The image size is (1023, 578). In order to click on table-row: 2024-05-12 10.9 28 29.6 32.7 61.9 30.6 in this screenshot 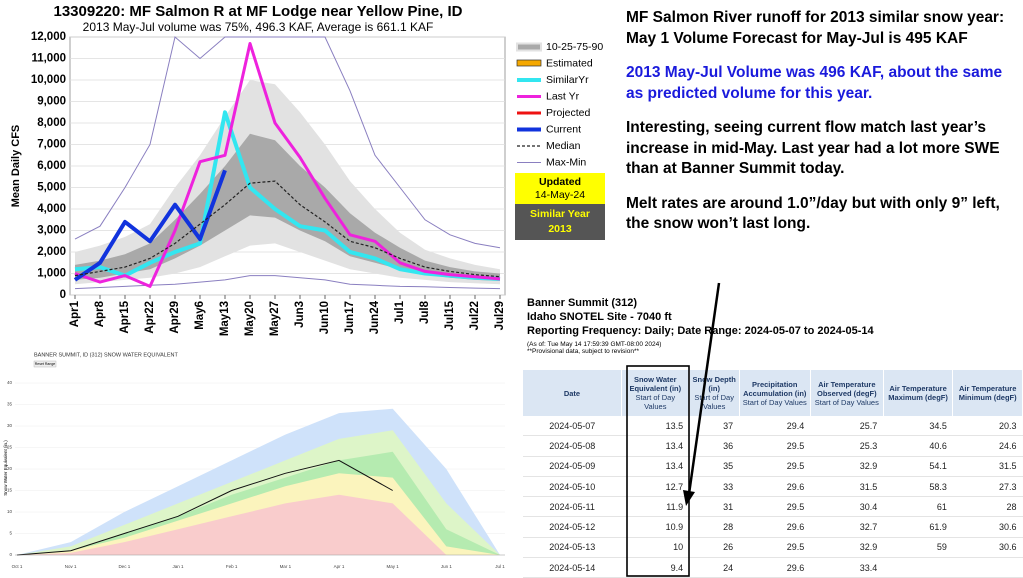, I will do `click(773, 527)`.